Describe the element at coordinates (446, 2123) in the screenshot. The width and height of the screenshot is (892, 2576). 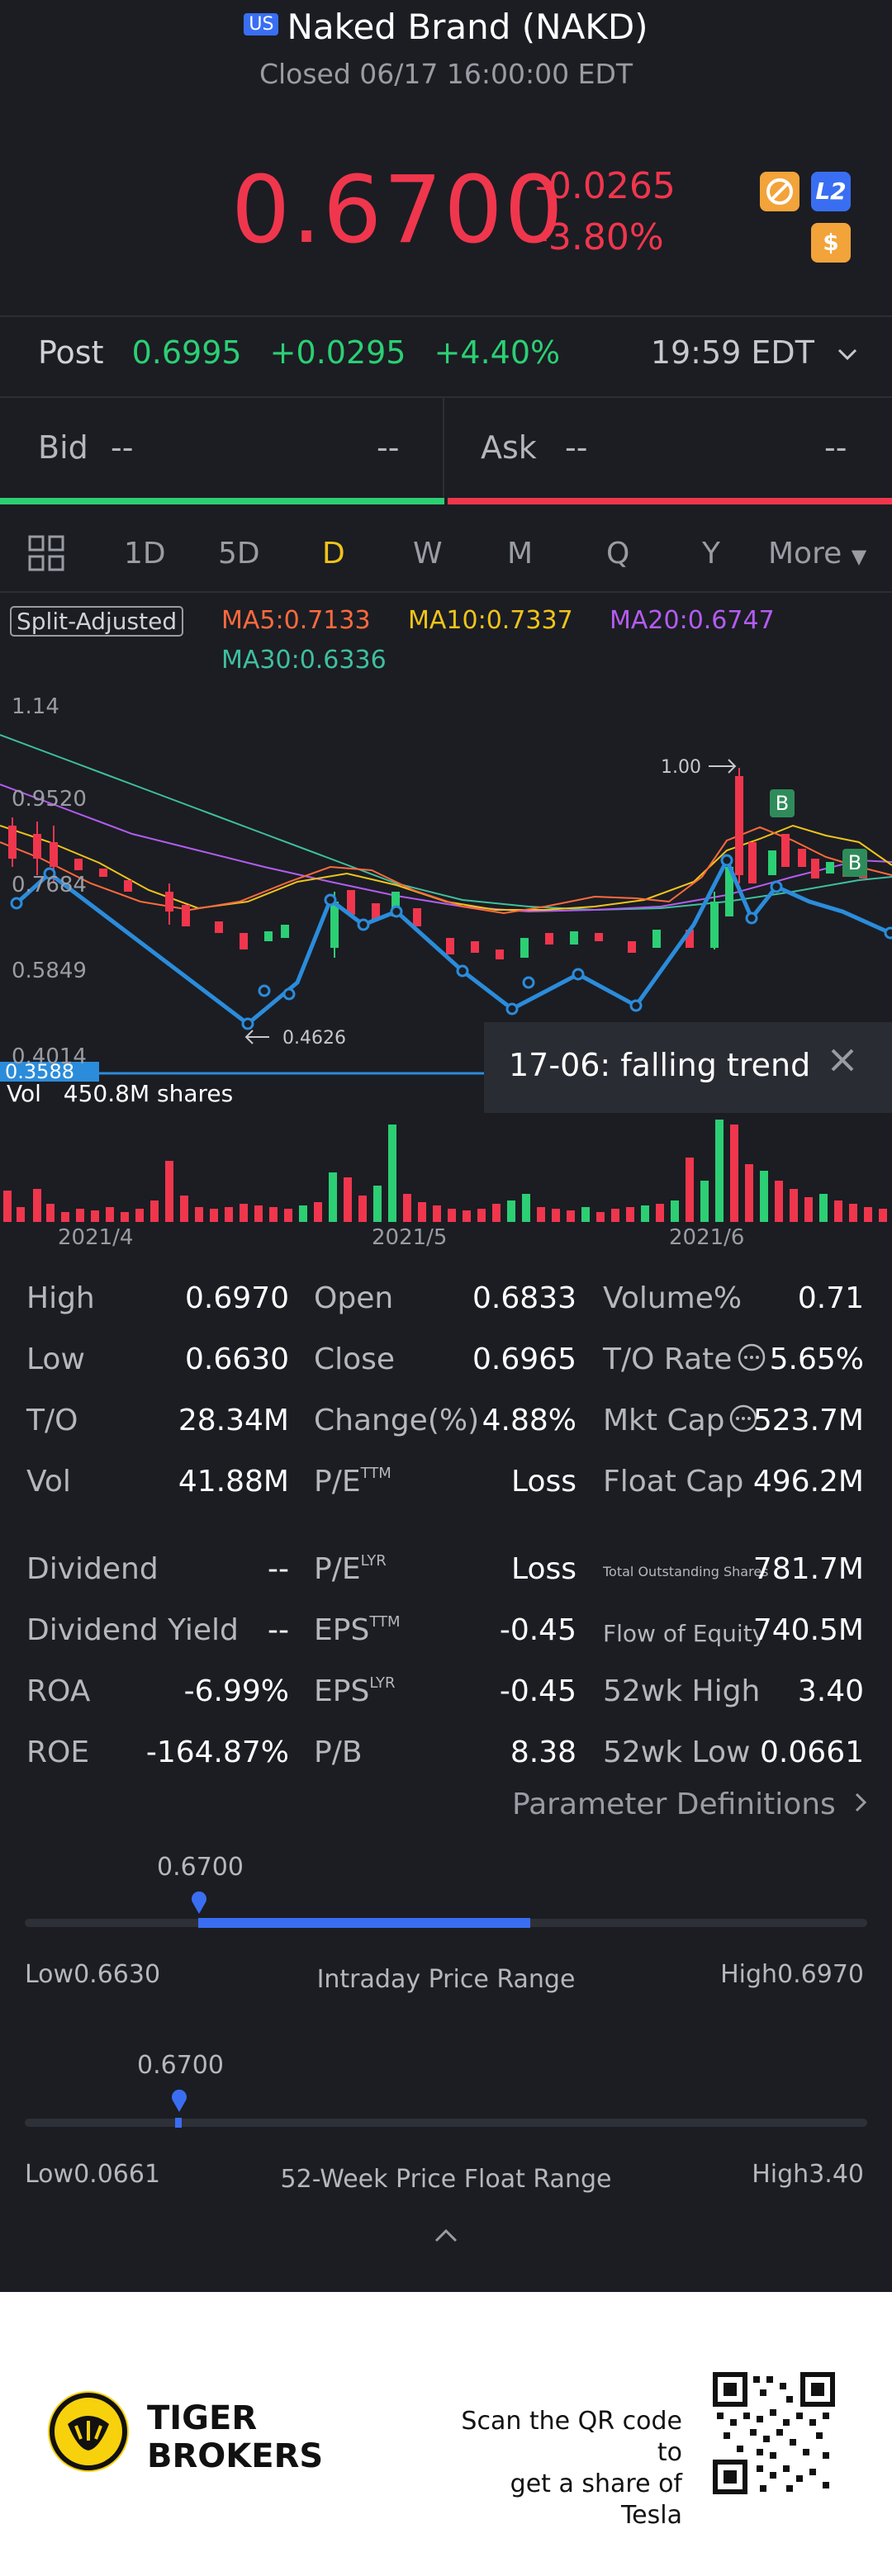
I see `week52-range-track` at that location.